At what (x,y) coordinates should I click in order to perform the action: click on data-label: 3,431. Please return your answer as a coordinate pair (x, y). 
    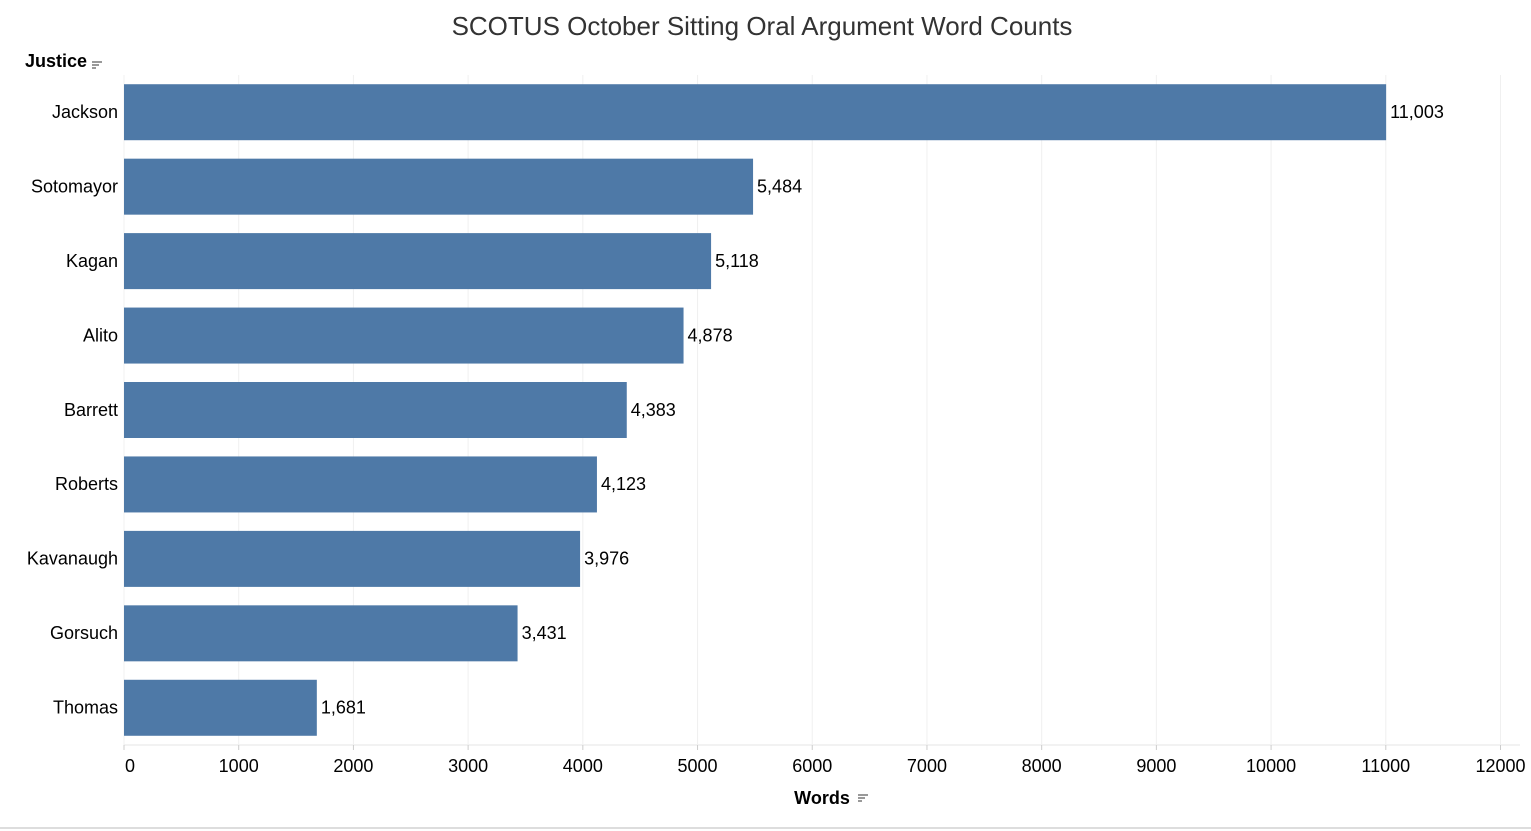
    Looking at the image, I should click on (544, 633).